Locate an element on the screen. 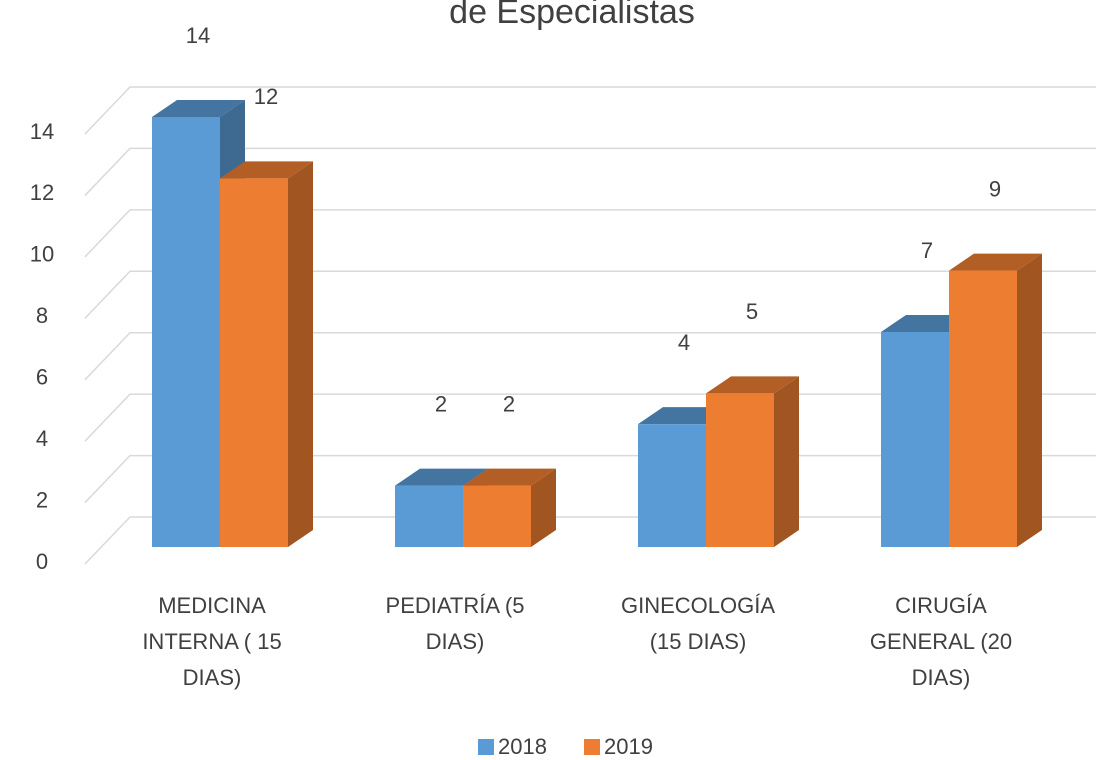 This screenshot has width=1096, height=760. y-tick-label: 12 is located at coordinates (42, 192).